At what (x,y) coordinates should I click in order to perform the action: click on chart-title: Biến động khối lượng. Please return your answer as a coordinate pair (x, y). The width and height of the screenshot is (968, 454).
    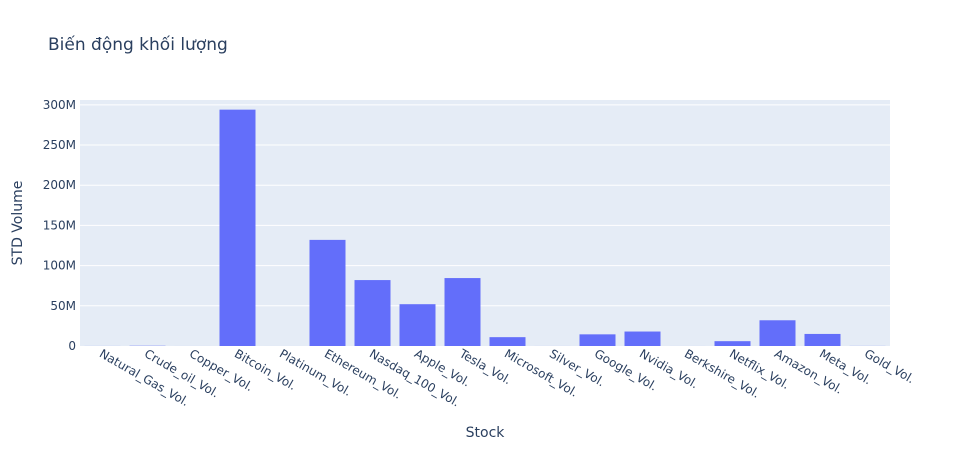
    Looking at the image, I should click on (138, 44).